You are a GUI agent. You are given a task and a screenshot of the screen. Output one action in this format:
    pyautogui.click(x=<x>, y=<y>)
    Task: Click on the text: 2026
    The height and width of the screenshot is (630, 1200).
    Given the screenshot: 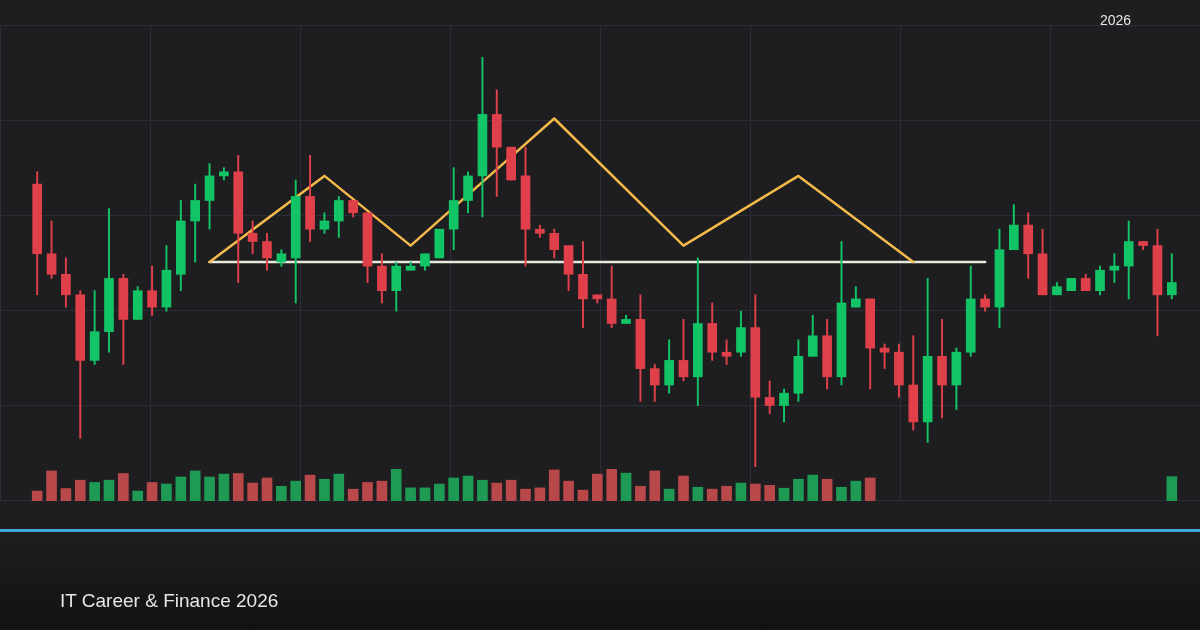 What is the action you would take?
    pyautogui.click(x=1116, y=20)
    